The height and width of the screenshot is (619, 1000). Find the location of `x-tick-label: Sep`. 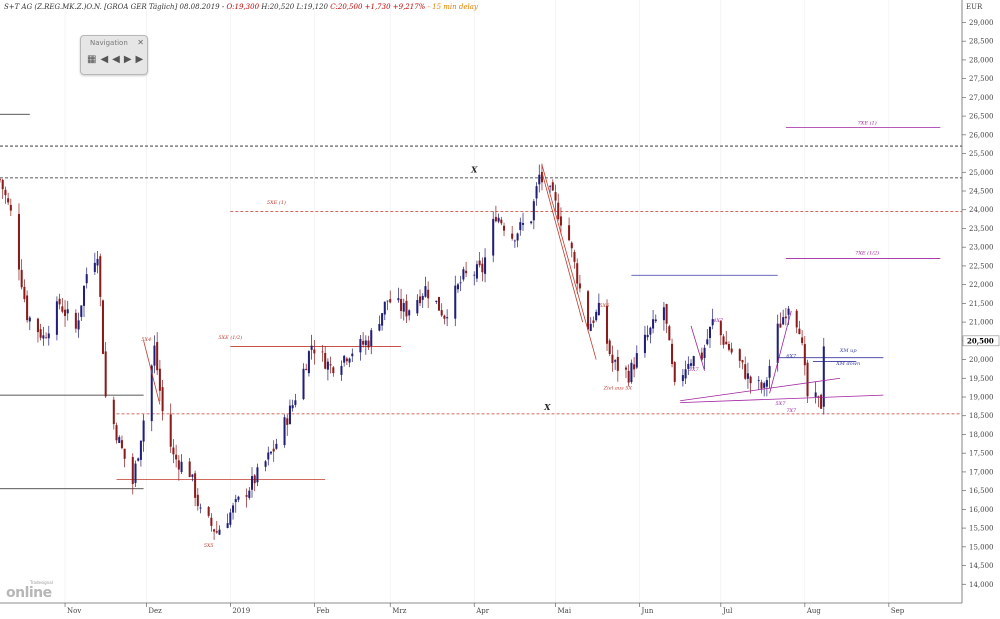

x-tick-label: Sep is located at coordinates (898, 611).